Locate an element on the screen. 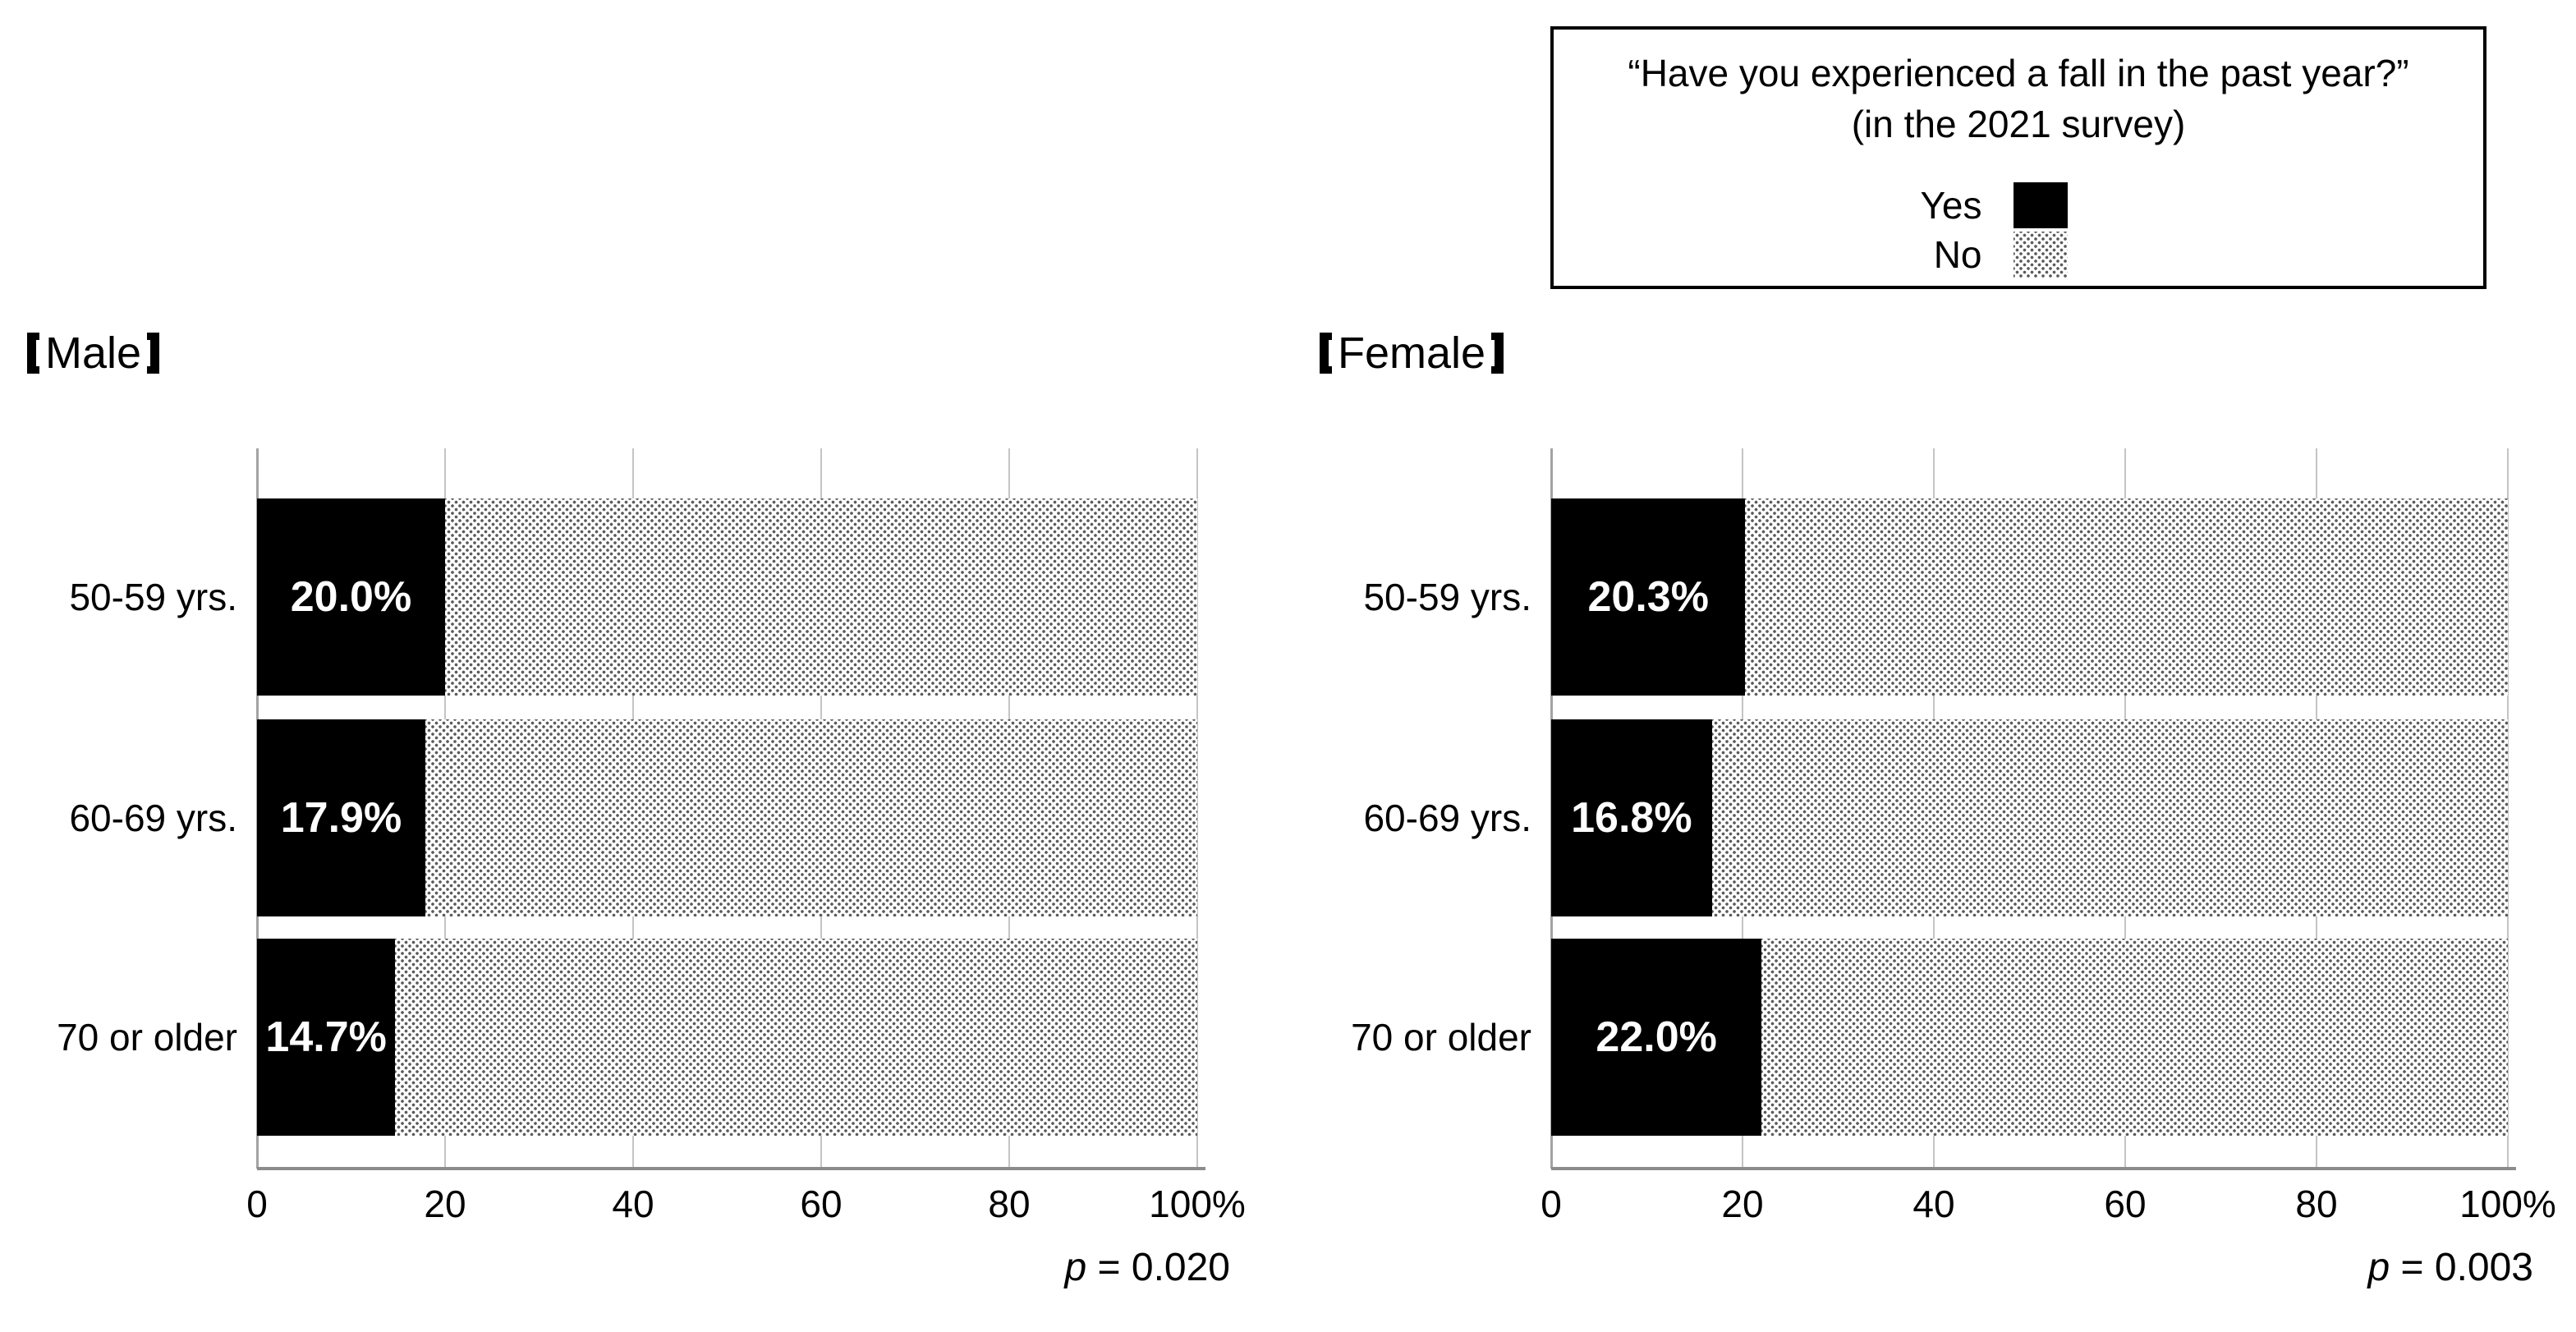 This screenshot has width=2576, height=1332. legend-entry-no: No is located at coordinates (1994, 254).